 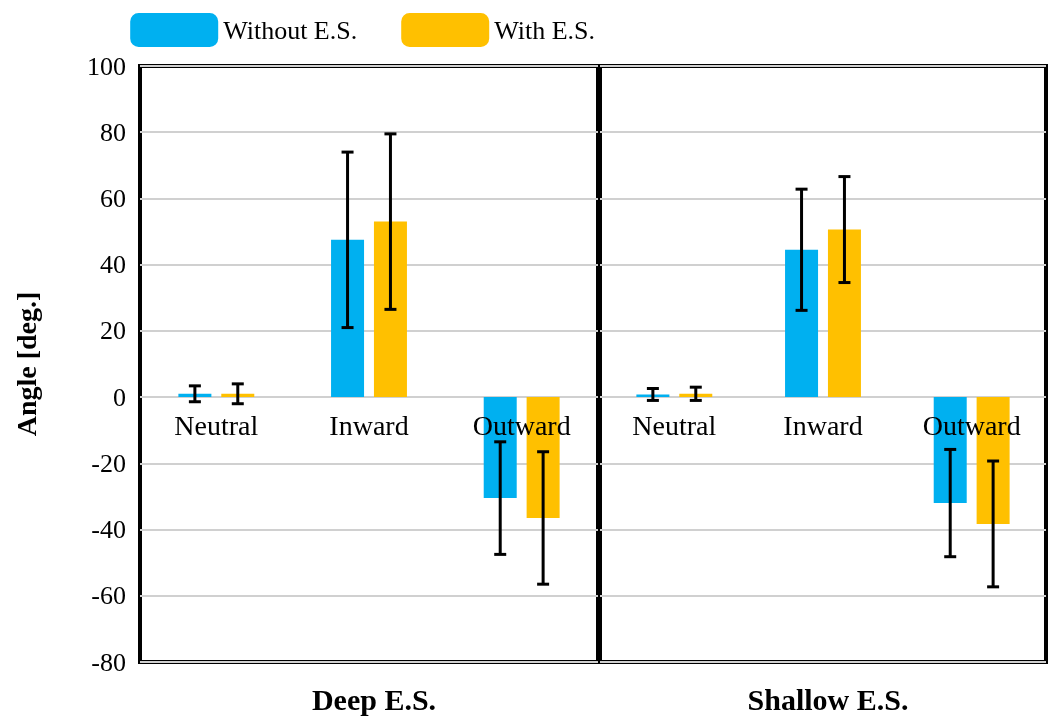 I want to click on legend-label: With E.S., so click(x=545, y=30).